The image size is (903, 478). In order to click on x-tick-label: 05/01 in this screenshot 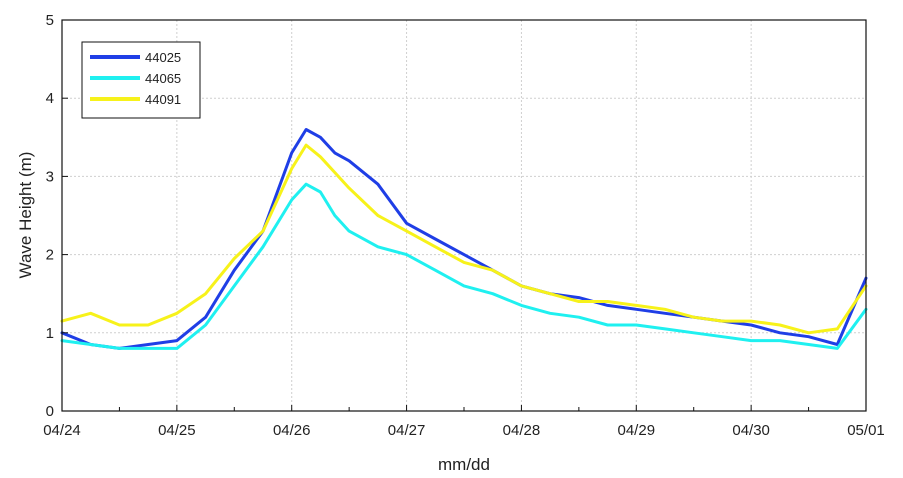, I will do `click(866, 430)`.